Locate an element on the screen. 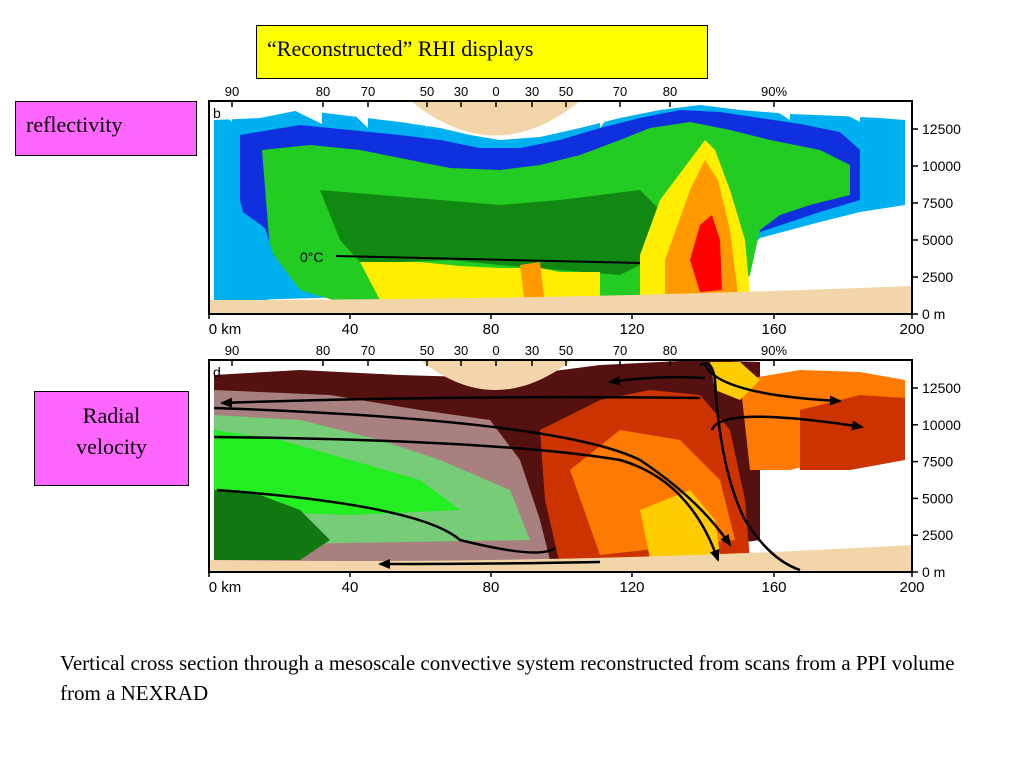  vel-y-axis: 12500 10000 7500 5000 2500 0 m is located at coordinates (936, 480).